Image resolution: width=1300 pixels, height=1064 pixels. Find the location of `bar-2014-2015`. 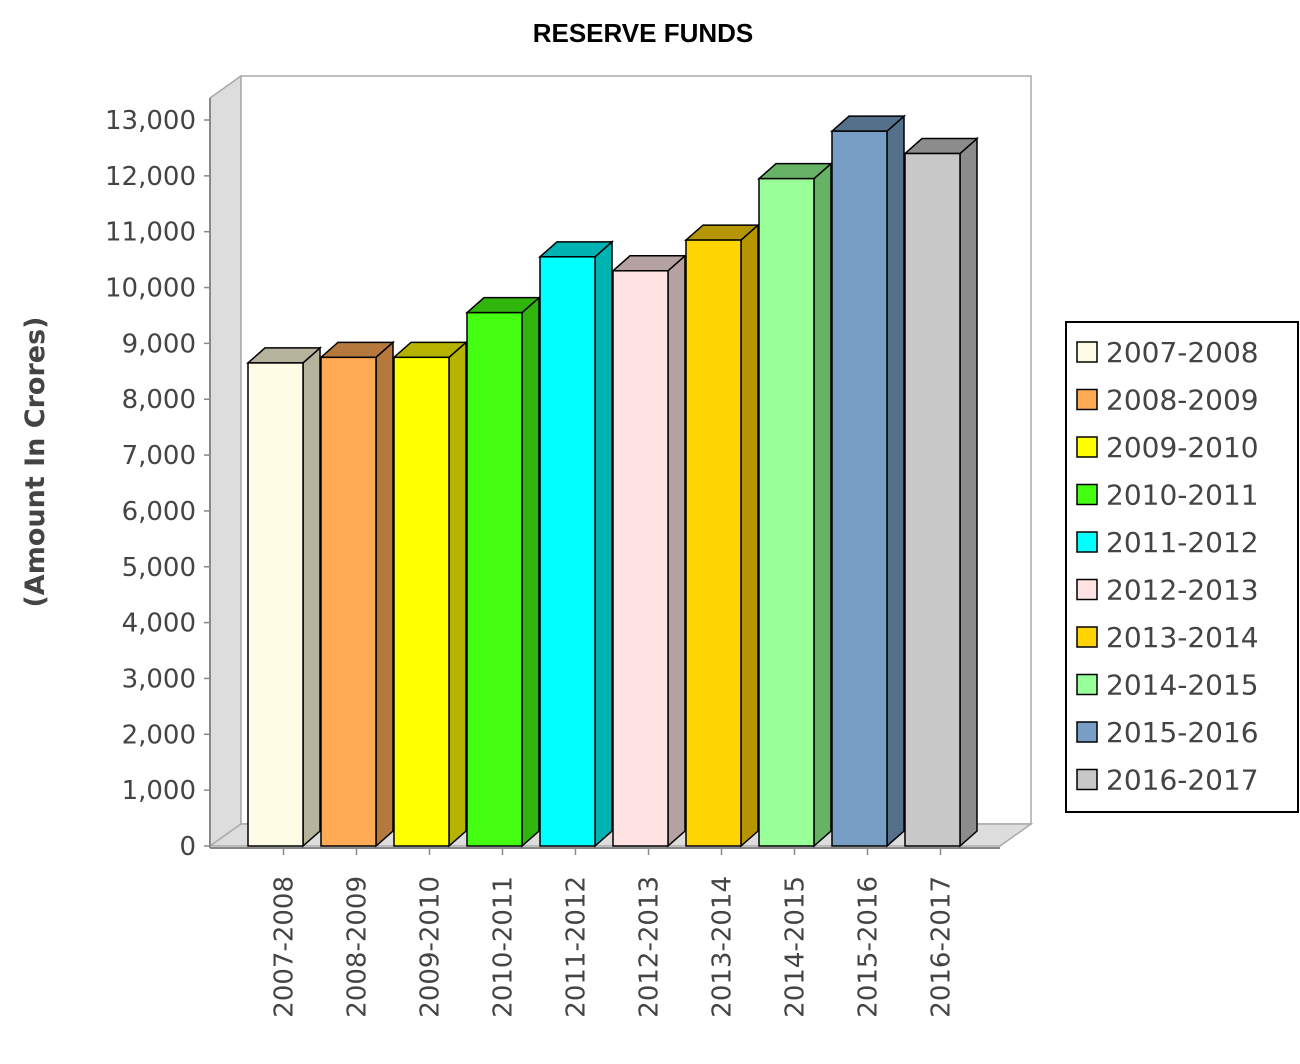

bar-2014-2015 is located at coordinates (795, 504).